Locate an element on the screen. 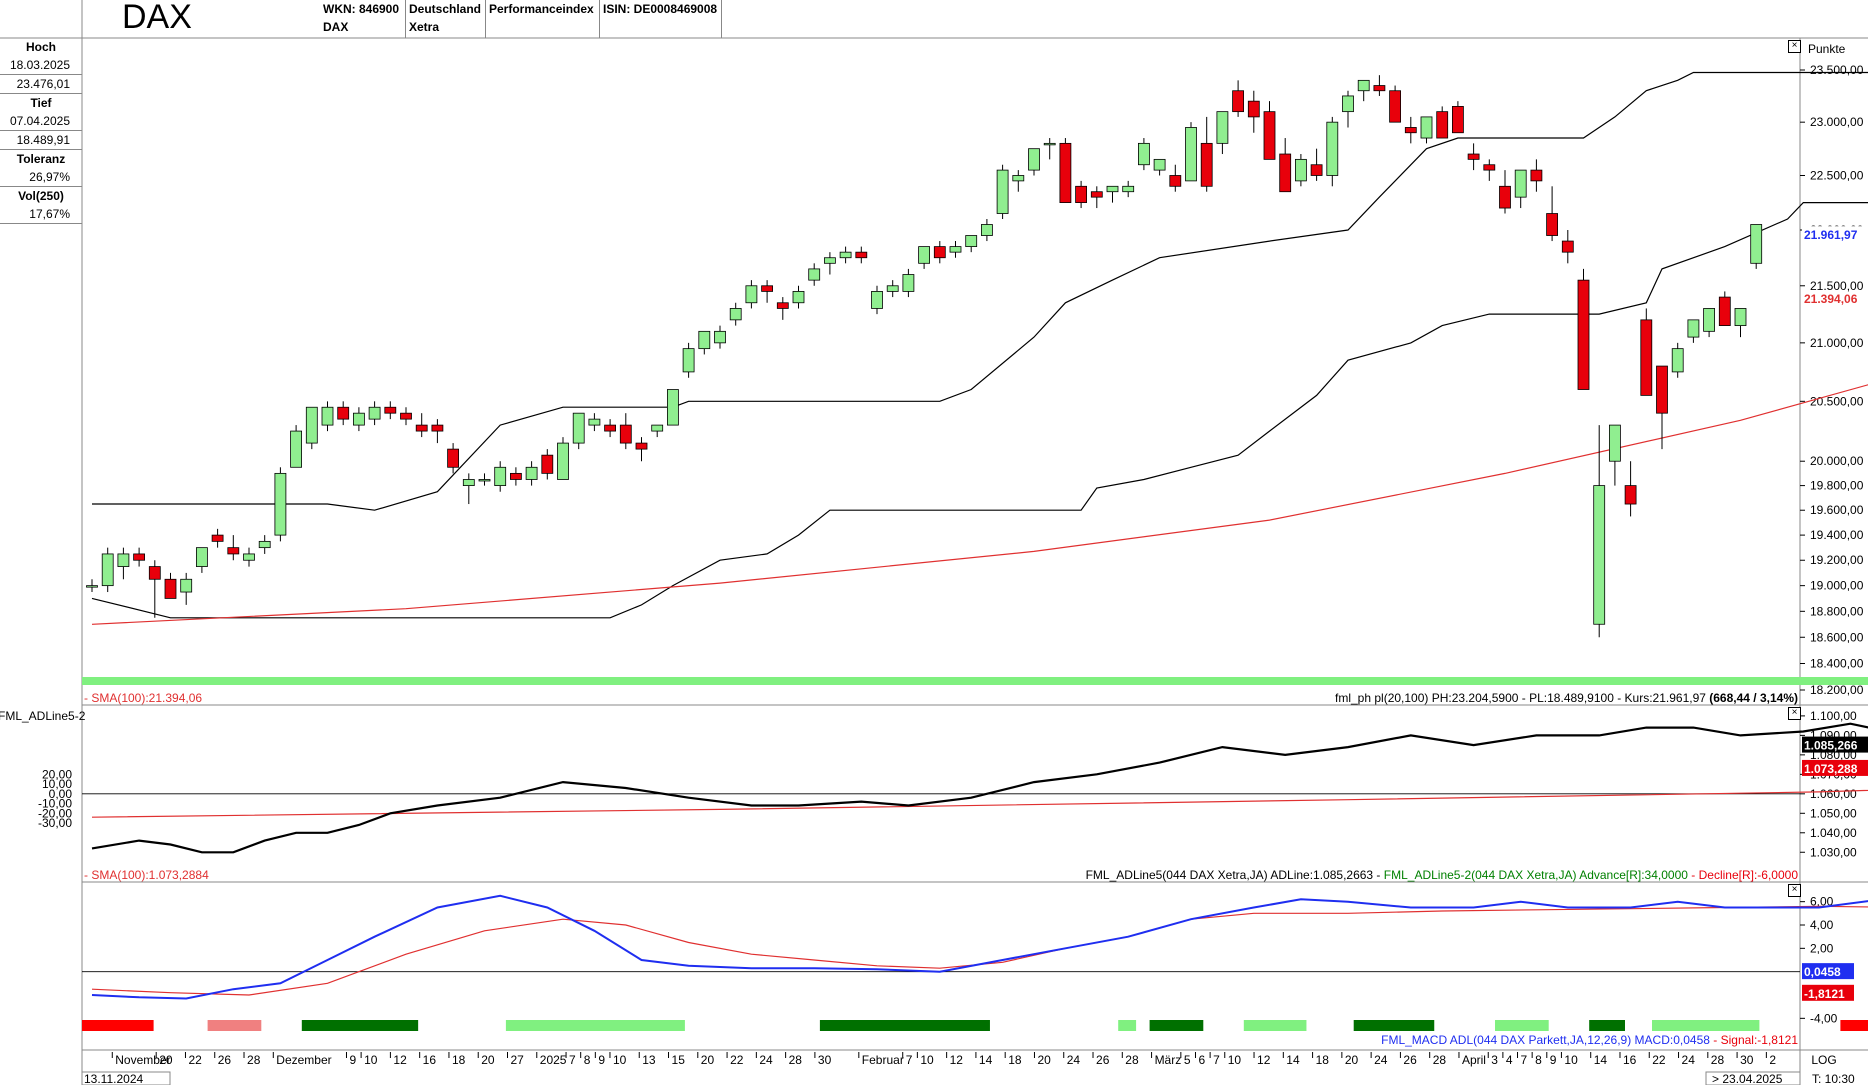 This screenshot has width=1868, height=1085. x-tick-label: 30 is located at coordinates (825, 1060).